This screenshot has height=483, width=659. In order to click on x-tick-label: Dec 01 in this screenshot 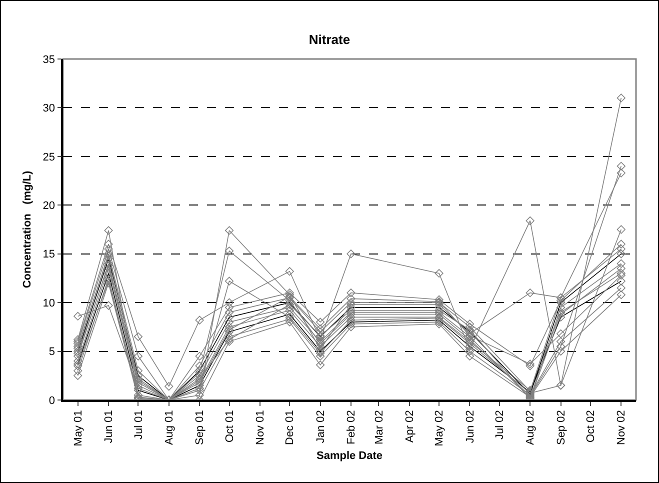, I will do `click(290, 428)`.